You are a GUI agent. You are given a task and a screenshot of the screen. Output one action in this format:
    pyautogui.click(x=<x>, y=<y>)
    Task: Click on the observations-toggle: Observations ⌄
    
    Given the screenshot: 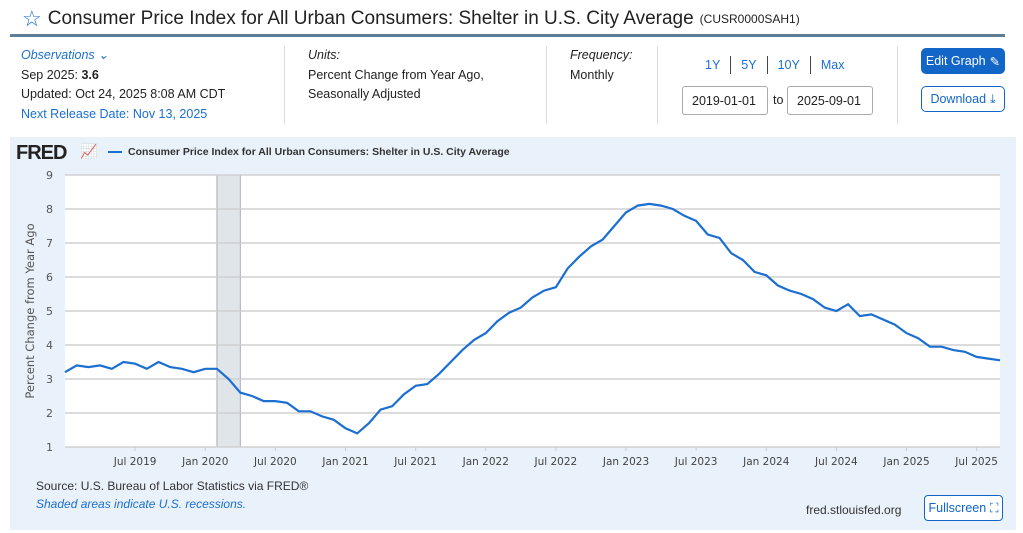 What is the action you would take?
    pyautogui.click(x=123, y=56)
    